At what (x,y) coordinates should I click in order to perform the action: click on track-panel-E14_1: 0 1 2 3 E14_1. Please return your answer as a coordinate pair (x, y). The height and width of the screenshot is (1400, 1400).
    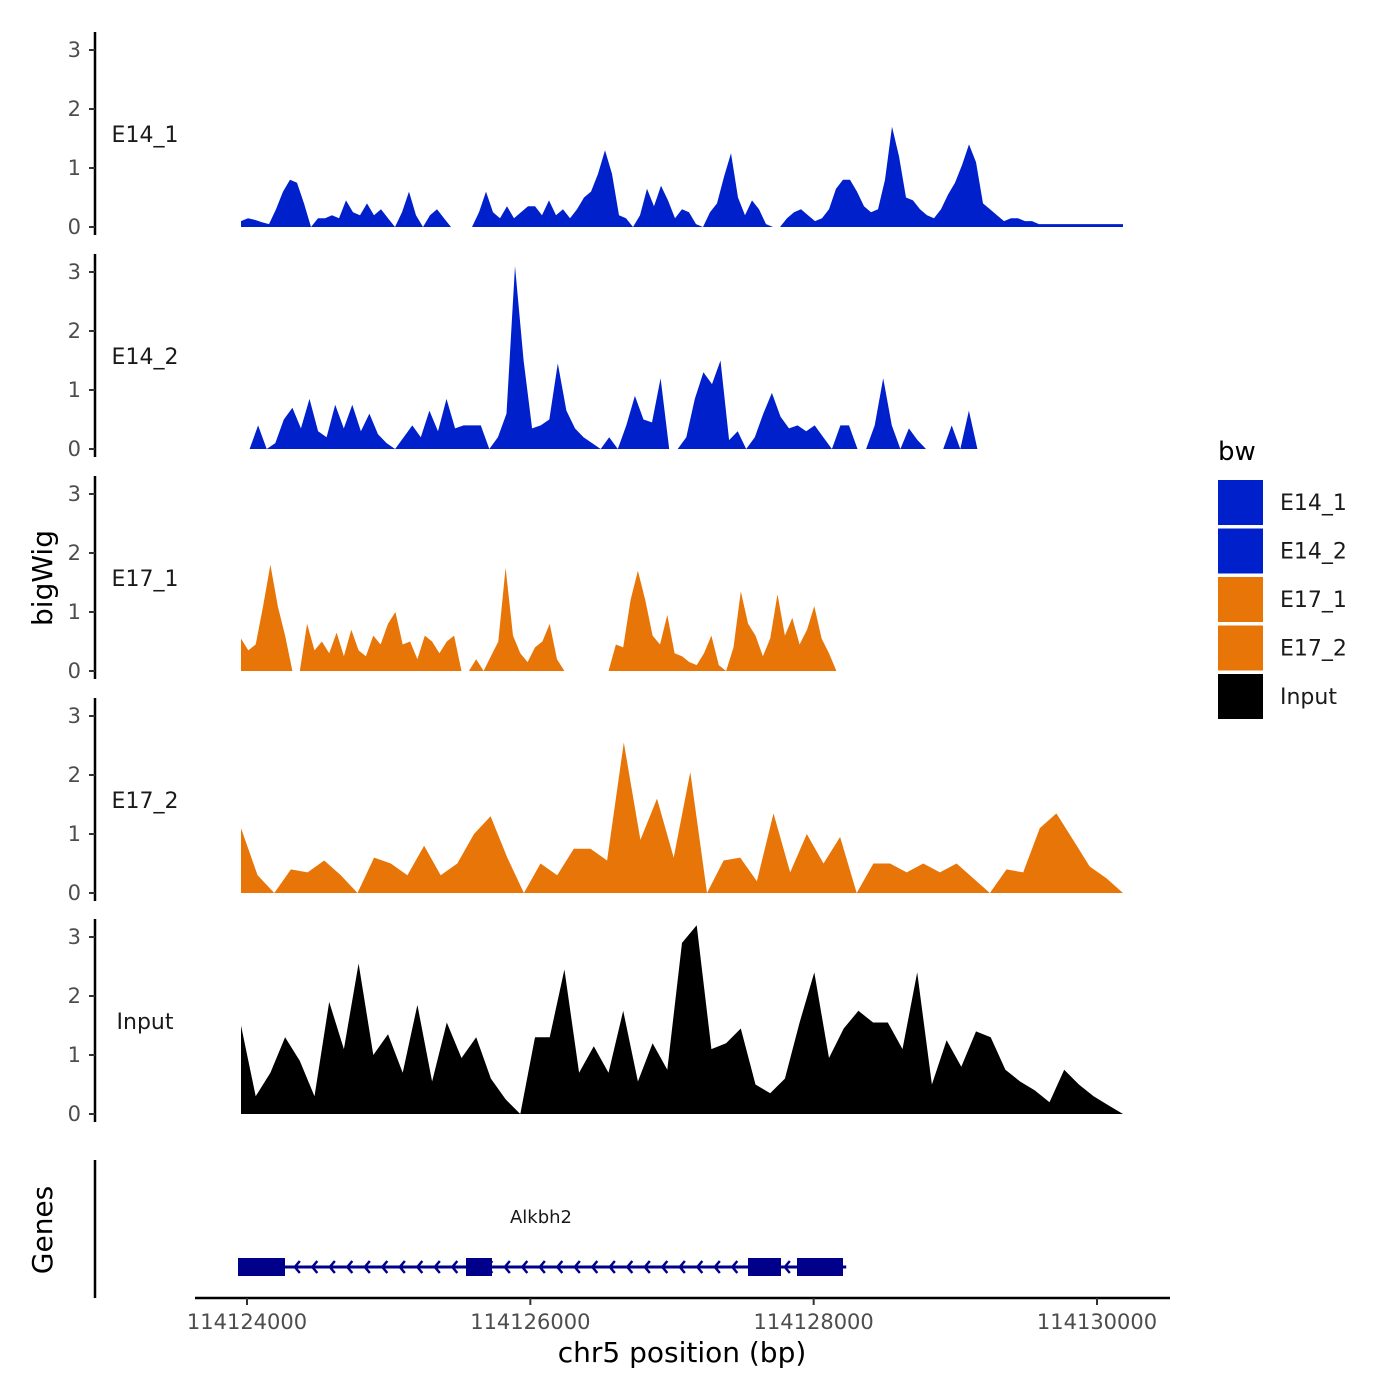
    Looking at the image, I should click on (595, 135).